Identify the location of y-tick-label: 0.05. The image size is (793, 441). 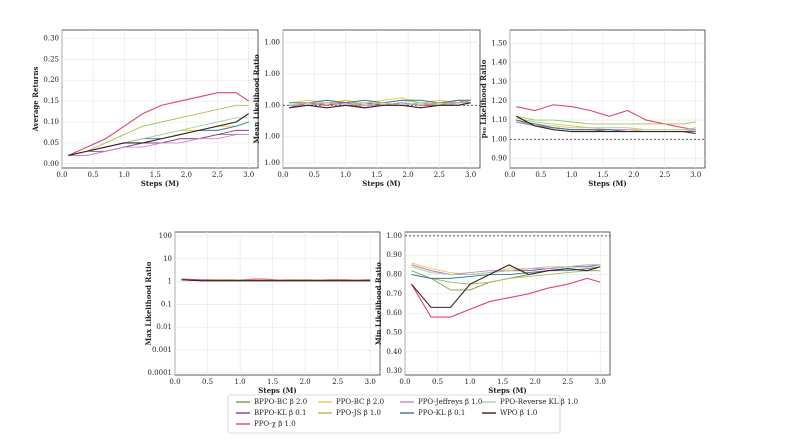
(51, 143).